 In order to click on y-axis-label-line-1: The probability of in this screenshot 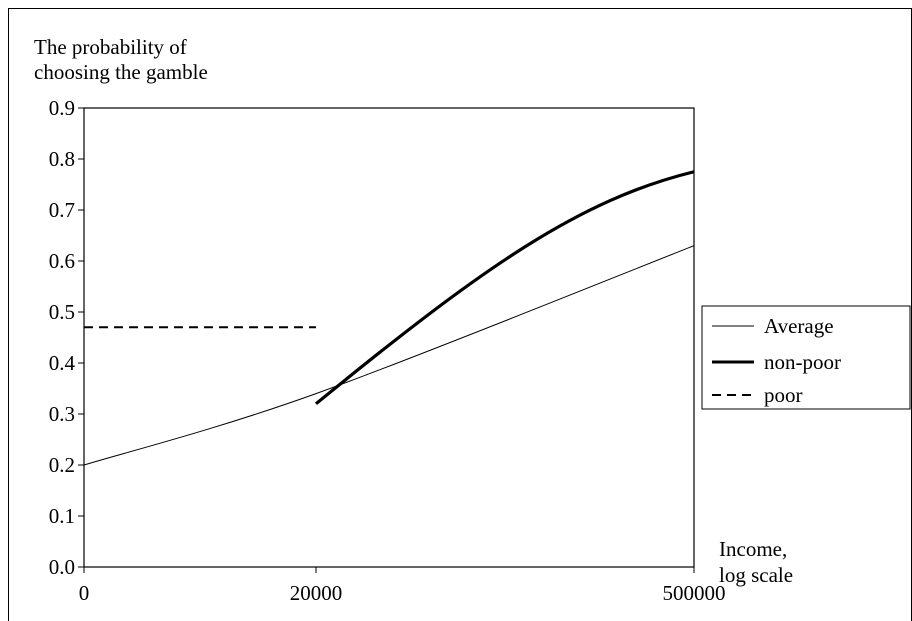, I will do `click(110, 47)`.